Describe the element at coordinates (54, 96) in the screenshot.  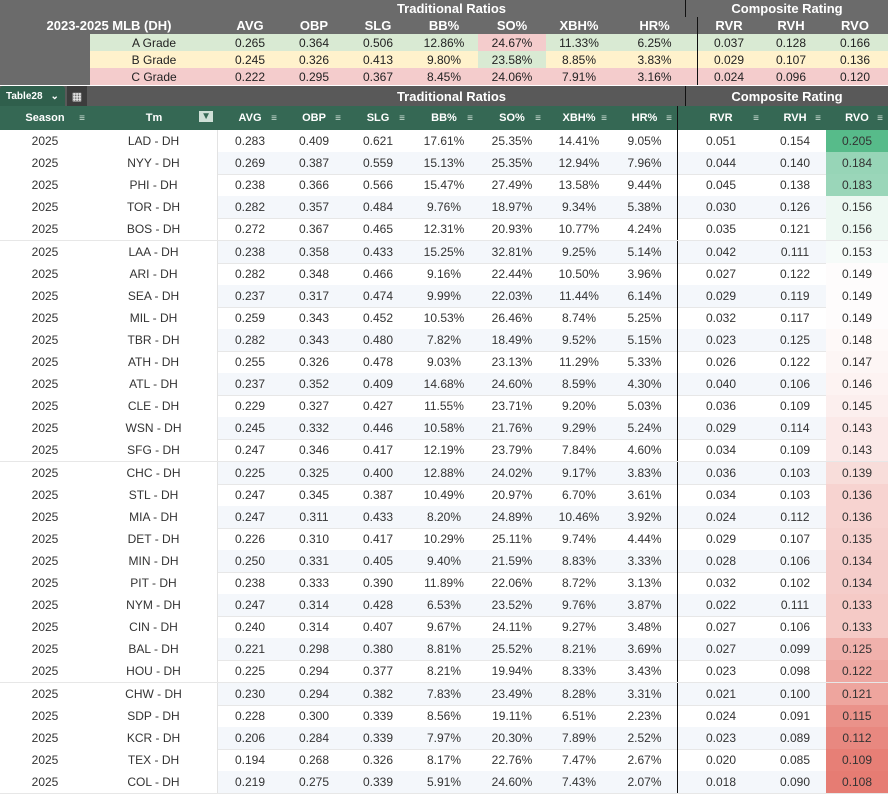
I see `chevron-down-icon: ⌄` at that location.